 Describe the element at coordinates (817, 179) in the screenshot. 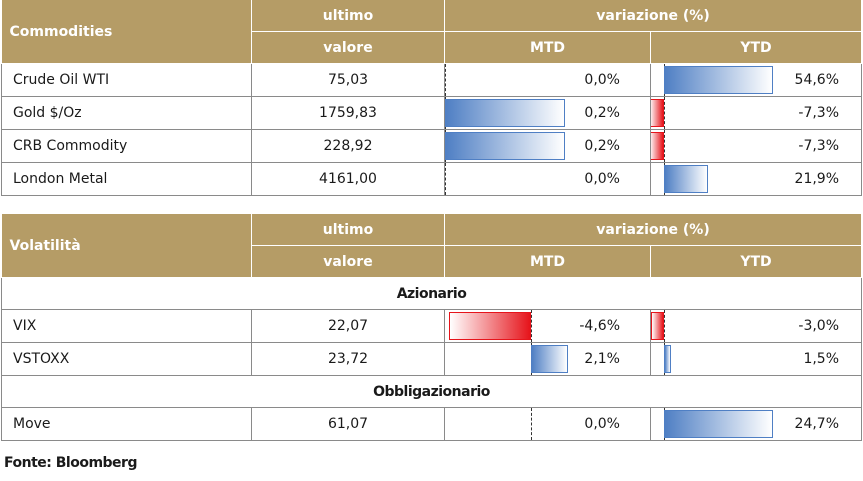

I see `ytd-value: 21,9%` at that location.